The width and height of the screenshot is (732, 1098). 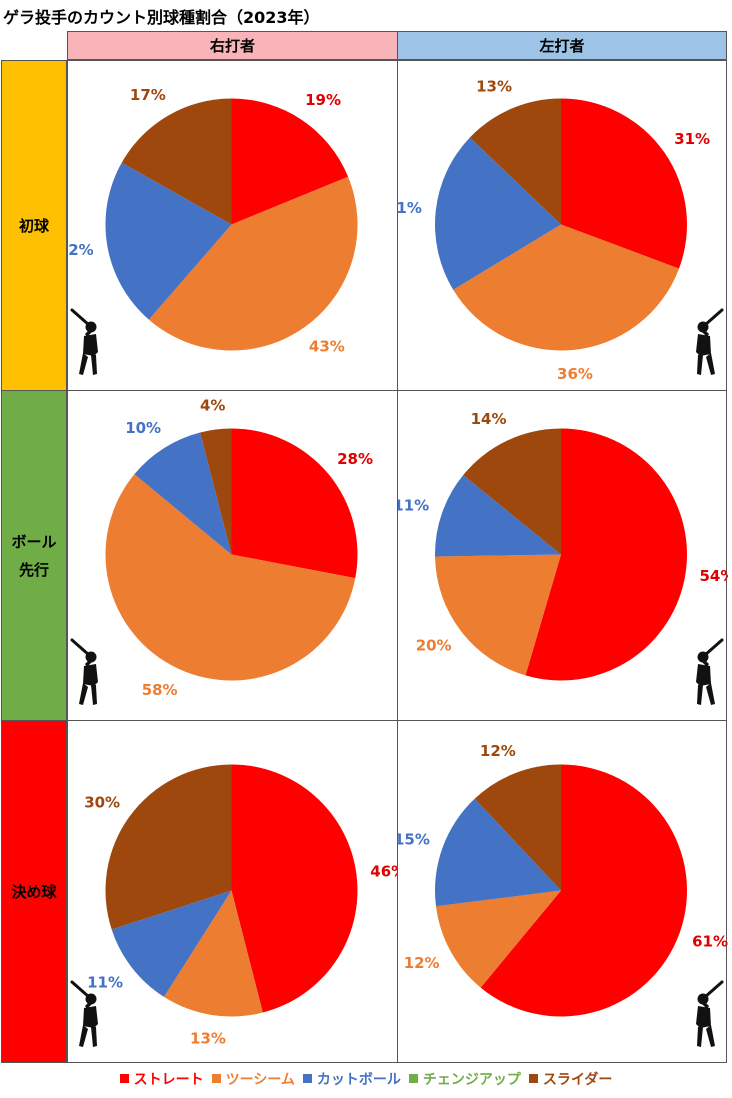 I want to click on pie-data-label: 10%, so click(x=143, y=428).